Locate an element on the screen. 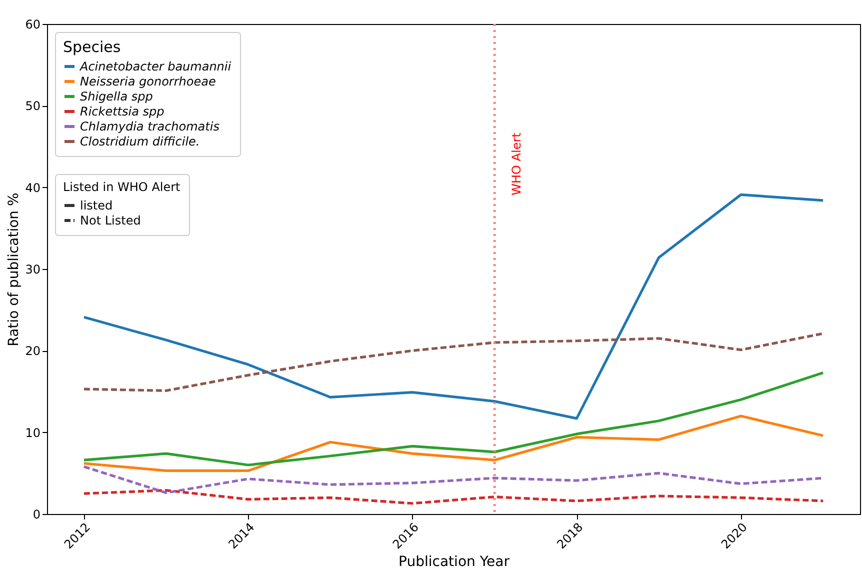 The width and height of the screenshot is (862, 575). legend-title: Species is located at coordinates (92, 47).